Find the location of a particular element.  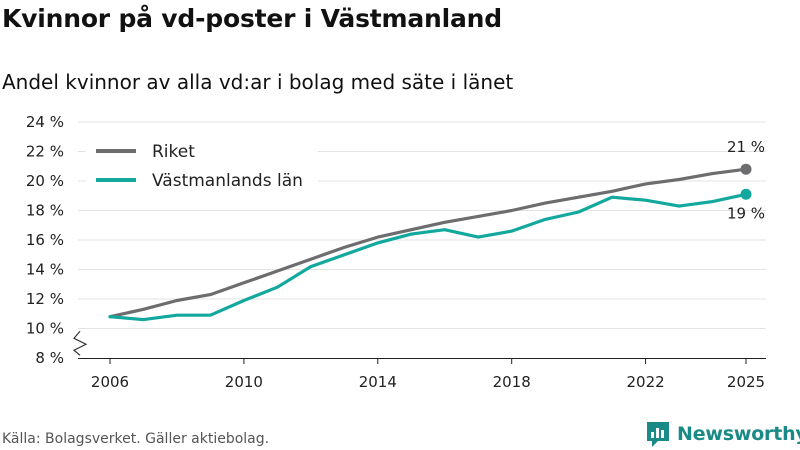

x-tick-label: 2006 is located at coordinates (110, 382).